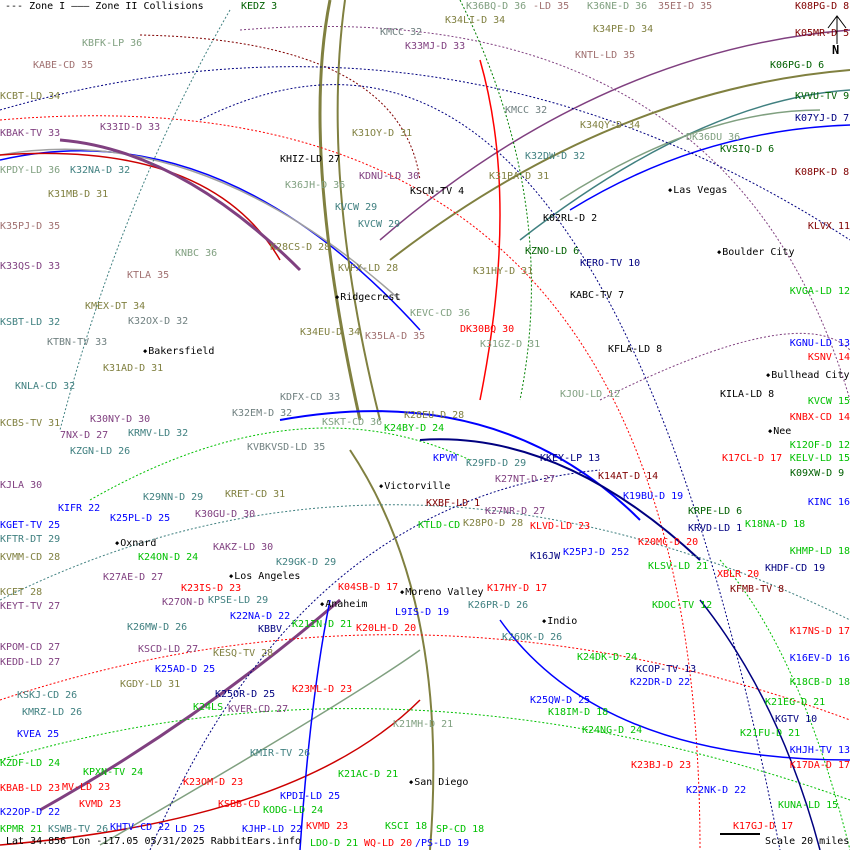 The height and width of the screenshot is (850, 850). Describe the element at coordinates (555, 156) in the screenshot. I see `station-label: K32DW-D 32` at that location.